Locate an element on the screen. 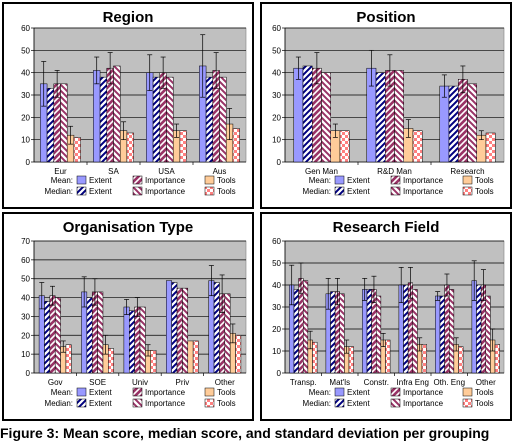 This screenshot has width=515, height=447. x-tick-label: Eur is located at coordinates (60, 171).